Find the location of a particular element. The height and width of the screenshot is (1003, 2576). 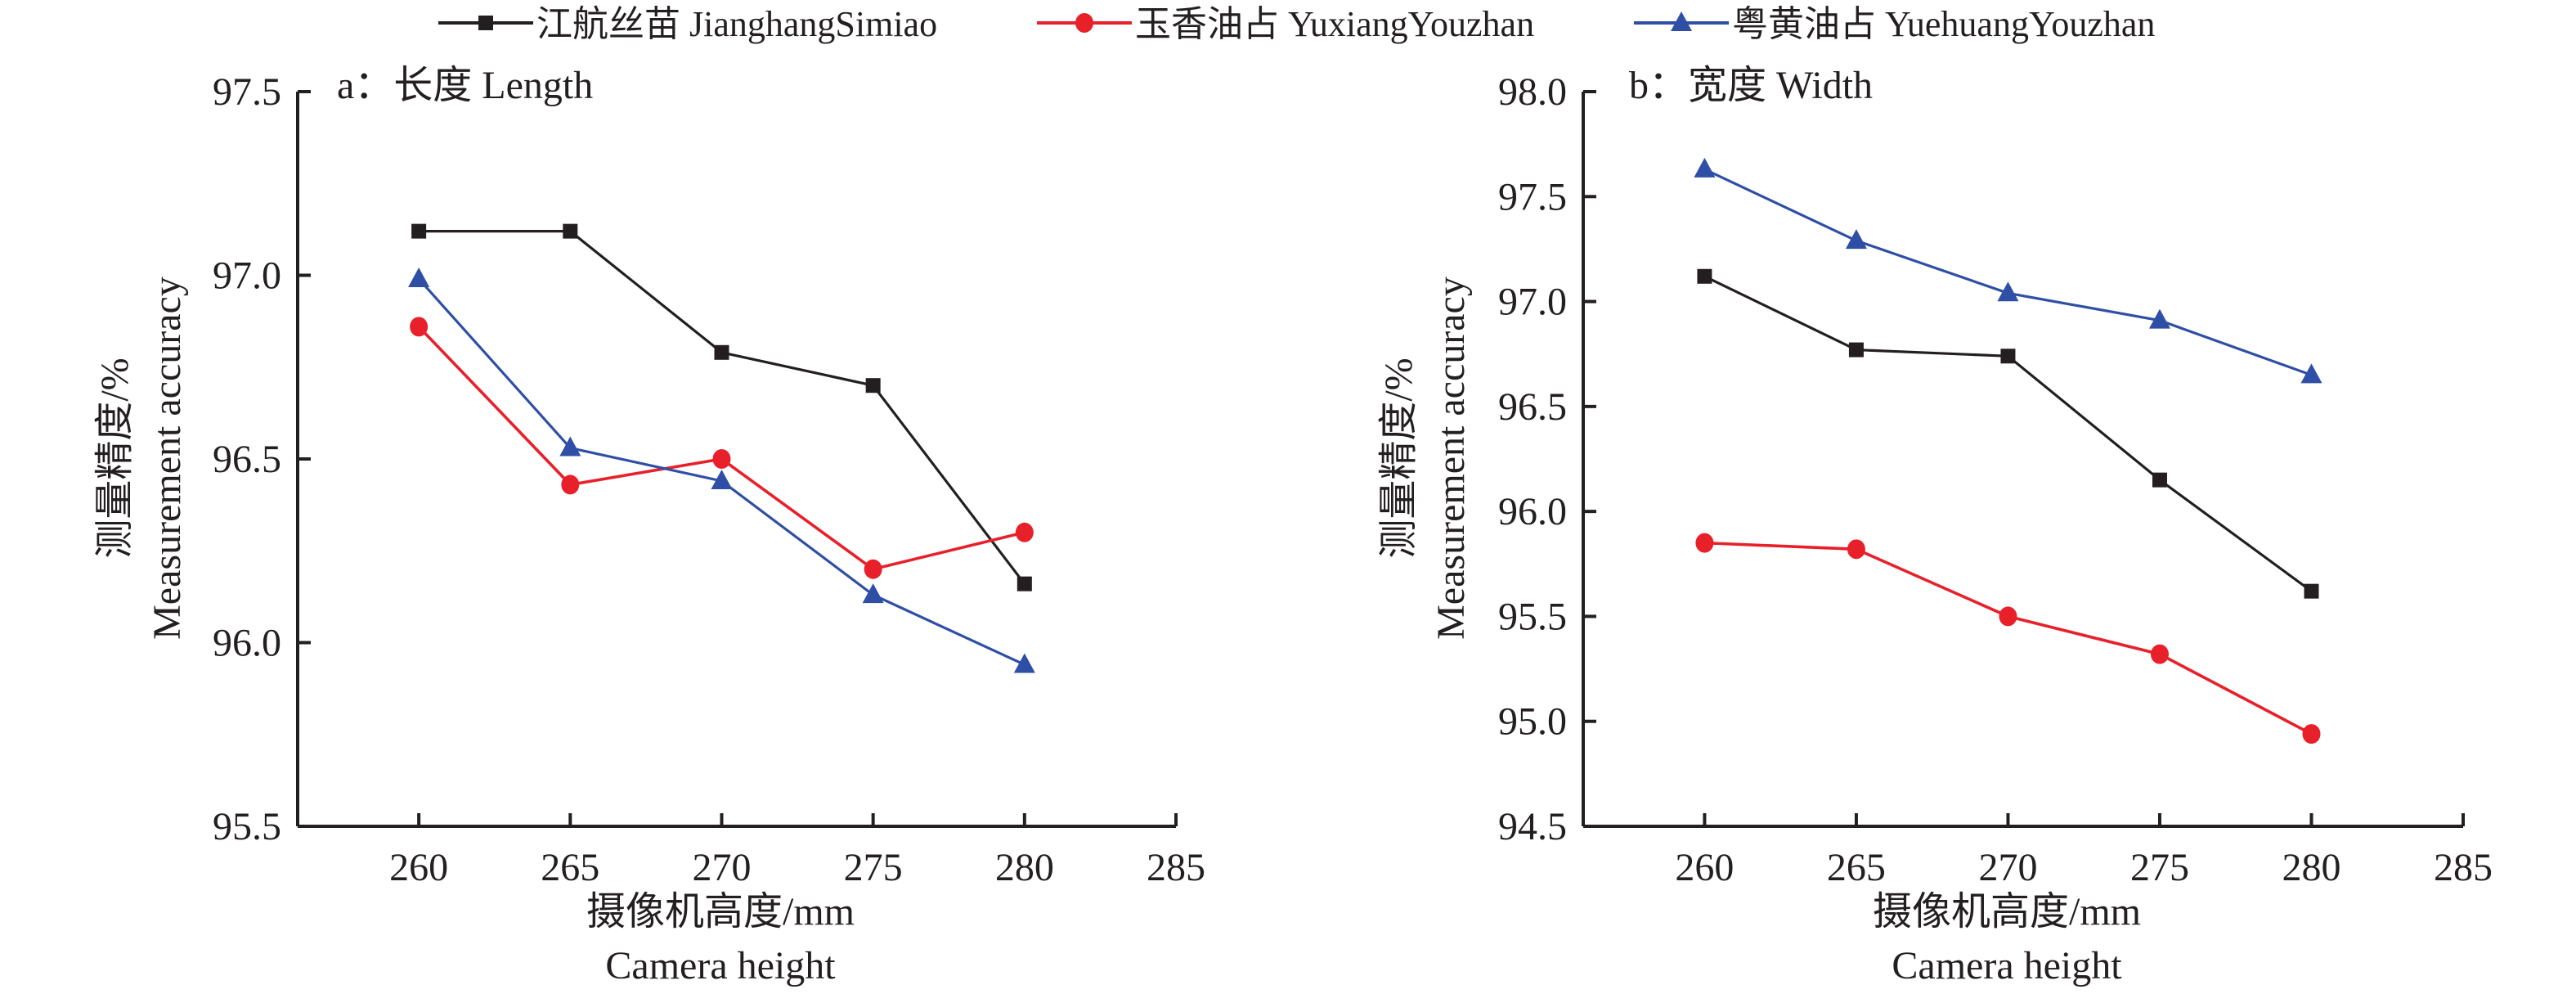

chart-title: b：宽度 Width is located at coordinates (1751, 85).